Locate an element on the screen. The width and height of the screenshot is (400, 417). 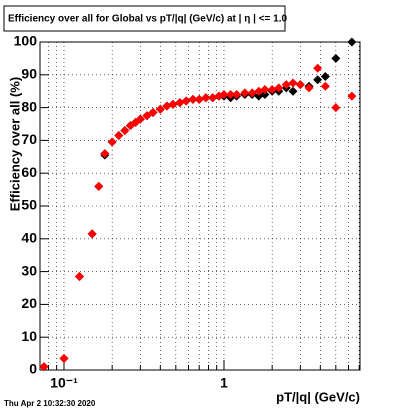
y-tick-label: 70 is located at coordinates (29, 139).